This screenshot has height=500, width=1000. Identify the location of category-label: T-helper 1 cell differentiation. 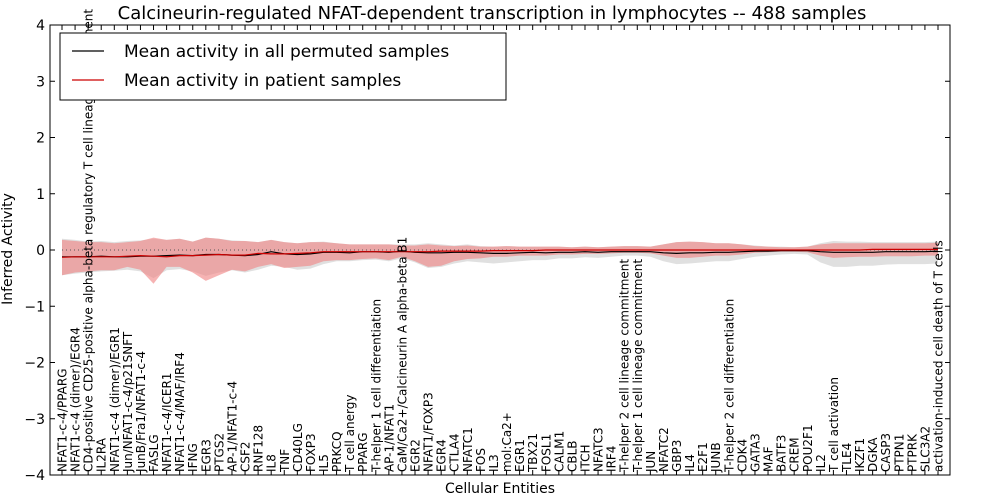
(376, 386).